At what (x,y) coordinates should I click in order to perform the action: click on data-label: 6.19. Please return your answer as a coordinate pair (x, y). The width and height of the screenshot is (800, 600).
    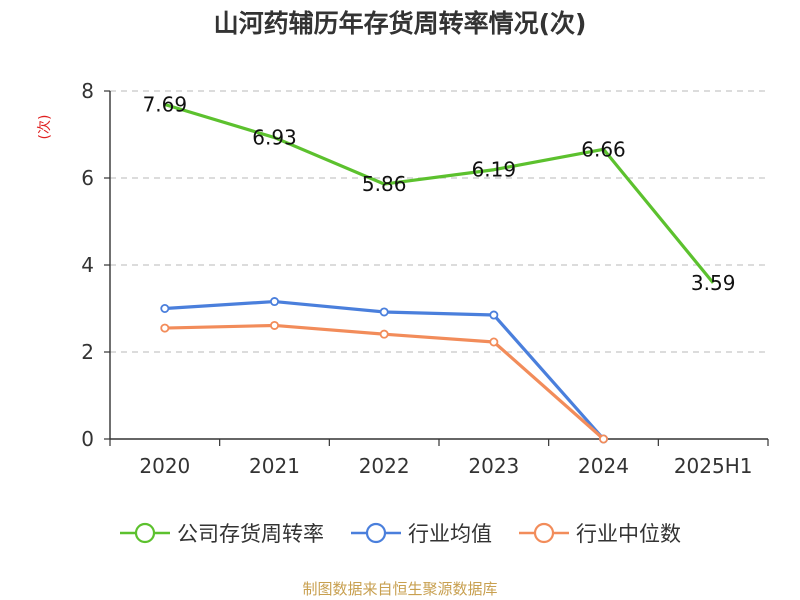
    Looking at the image, I should click on (494, 170).